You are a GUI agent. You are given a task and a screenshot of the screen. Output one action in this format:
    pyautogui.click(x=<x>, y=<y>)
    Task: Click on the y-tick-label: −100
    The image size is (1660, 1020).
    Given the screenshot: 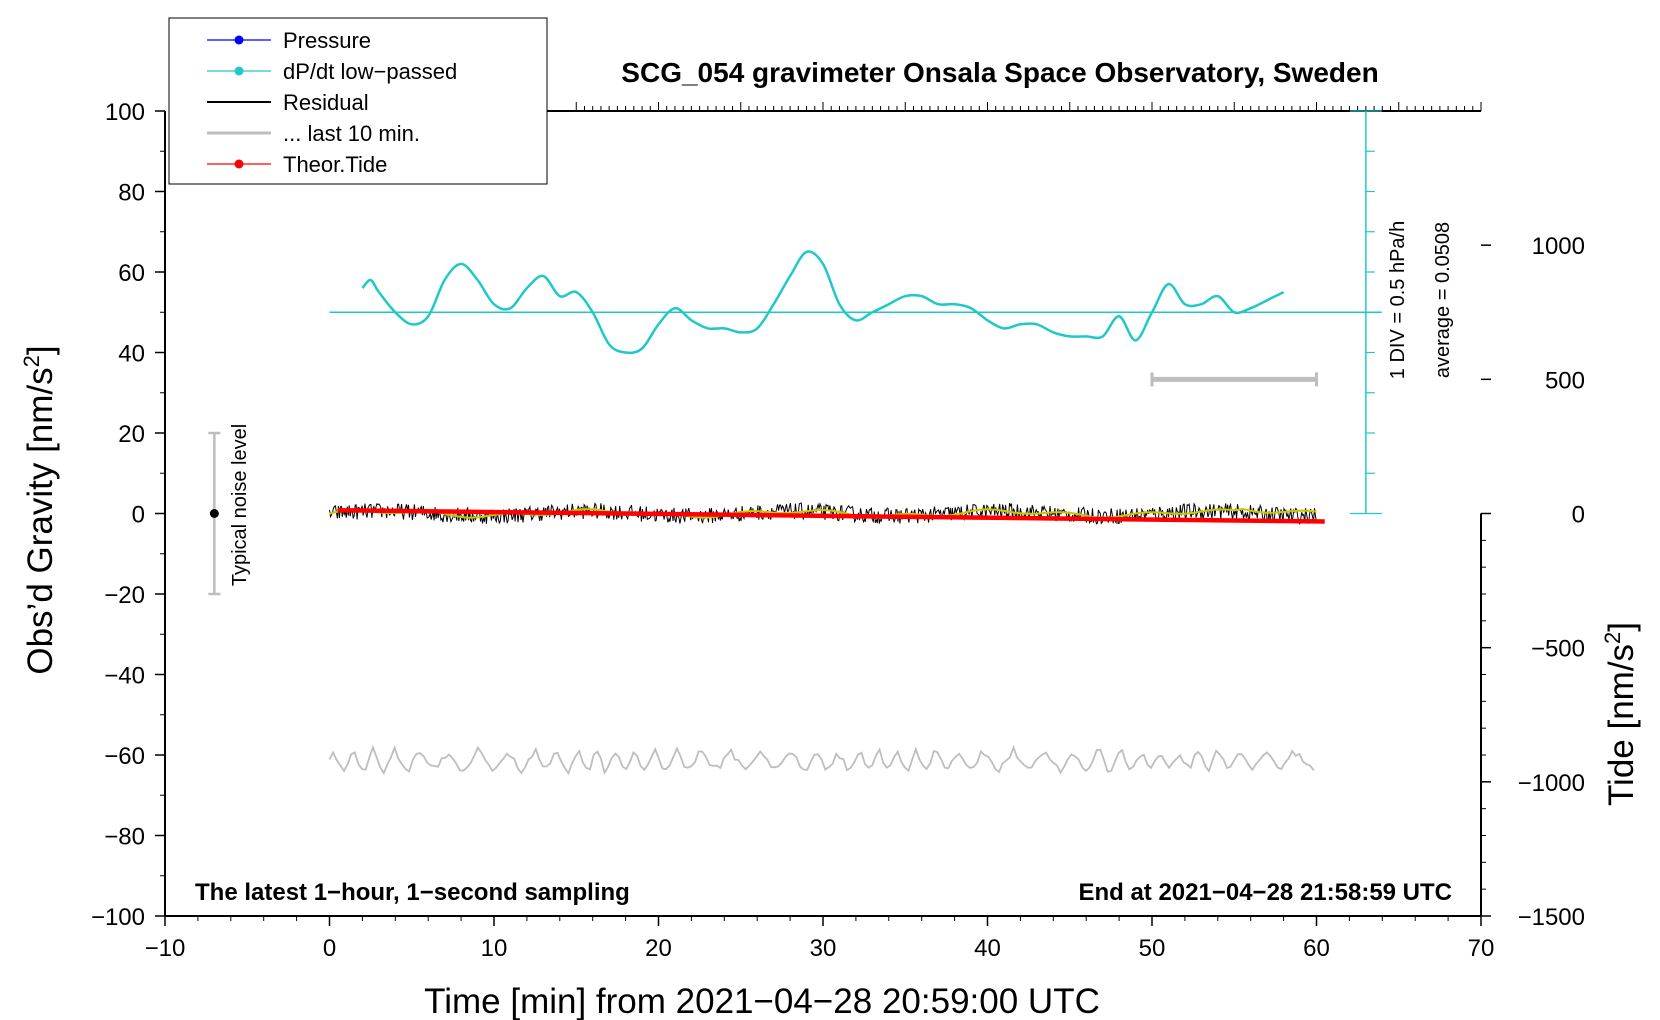 What is the action you would take?
    pyautogui.click(x=118, y=917)
    